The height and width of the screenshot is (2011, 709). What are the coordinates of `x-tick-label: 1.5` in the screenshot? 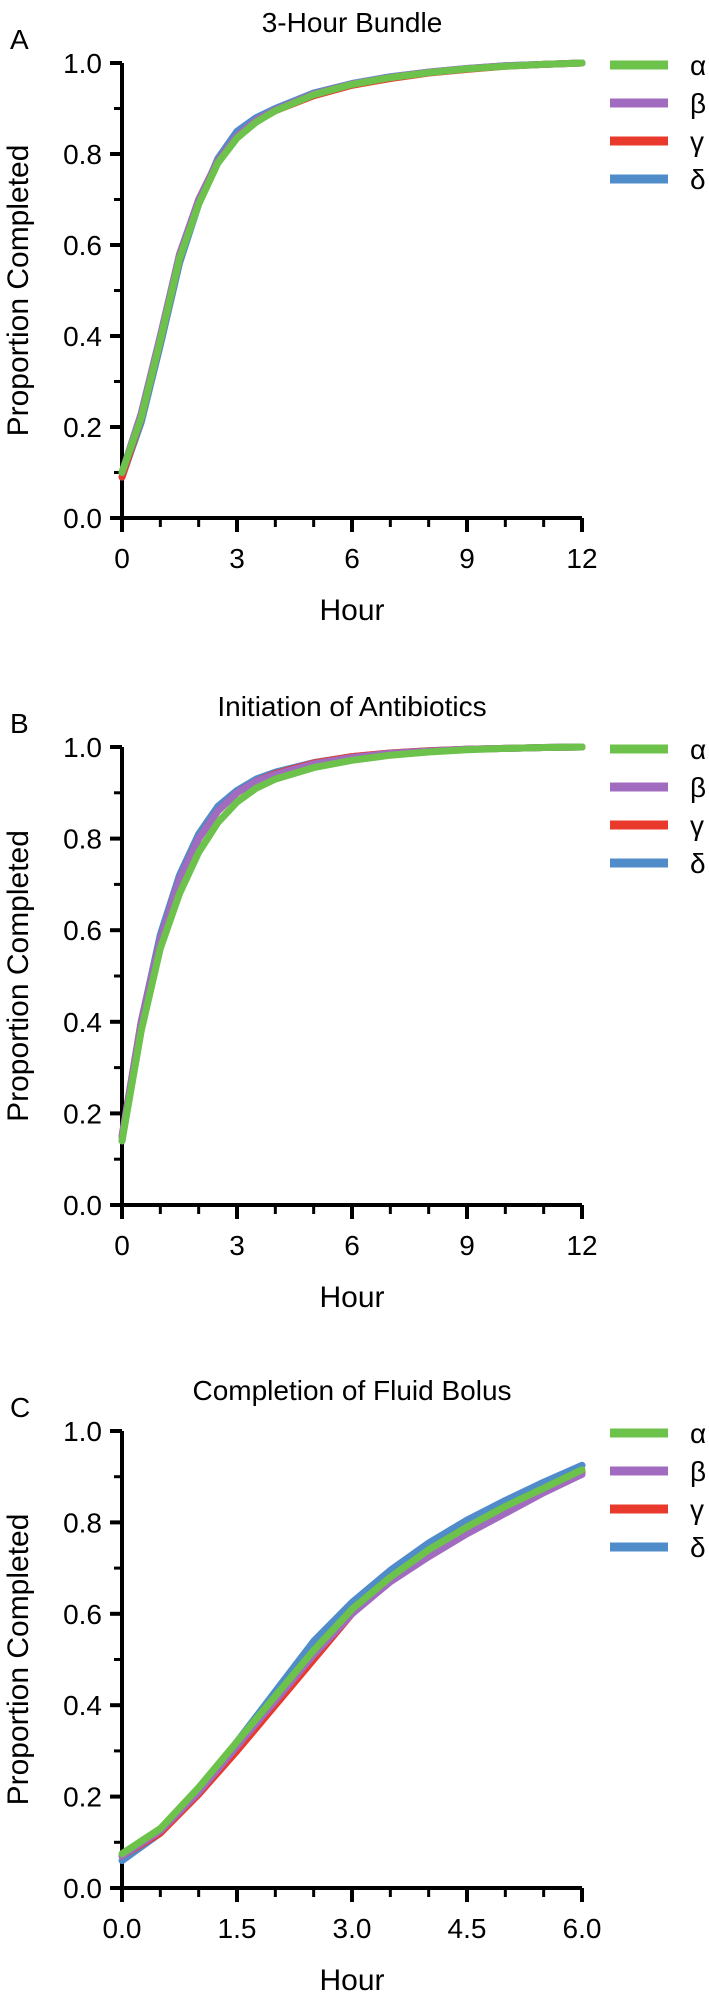 It's located at (237, 1928).